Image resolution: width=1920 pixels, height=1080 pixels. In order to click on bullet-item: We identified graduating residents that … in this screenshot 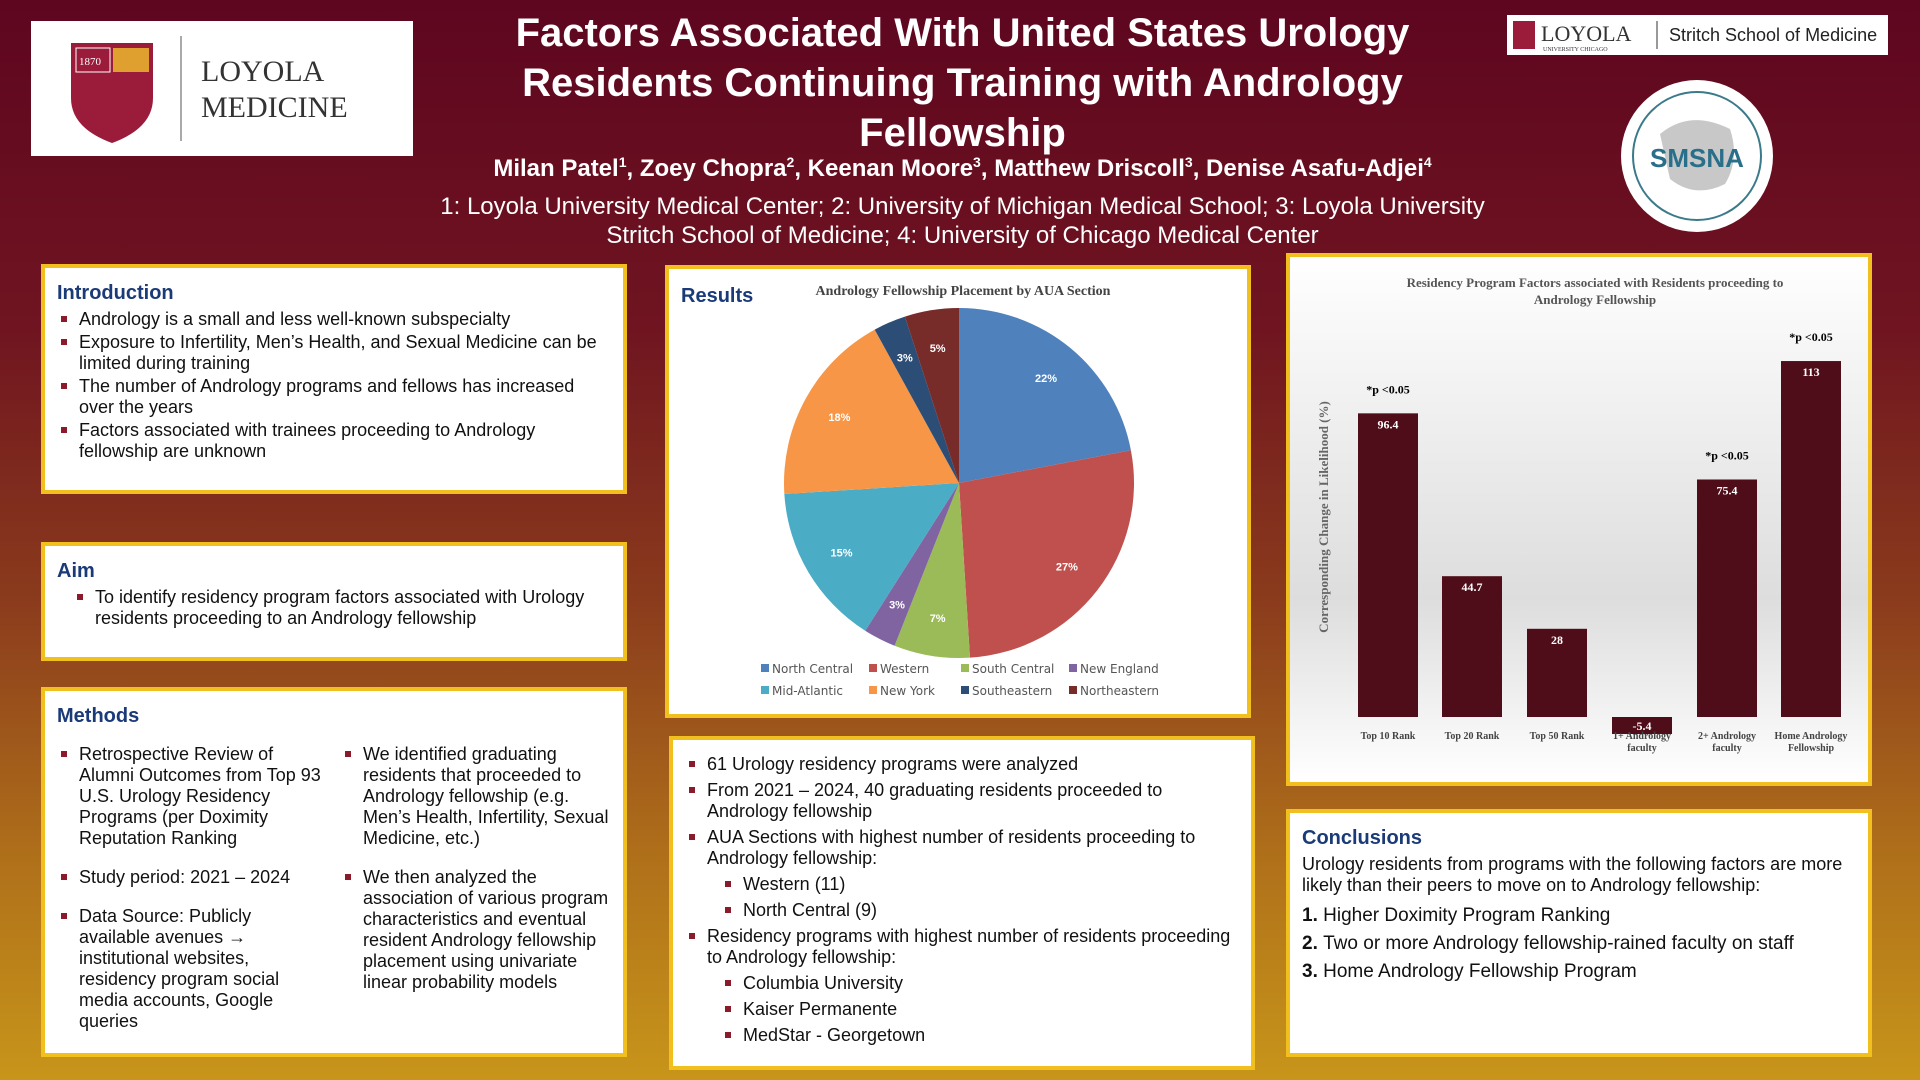, I will do `click(476, 796)`.